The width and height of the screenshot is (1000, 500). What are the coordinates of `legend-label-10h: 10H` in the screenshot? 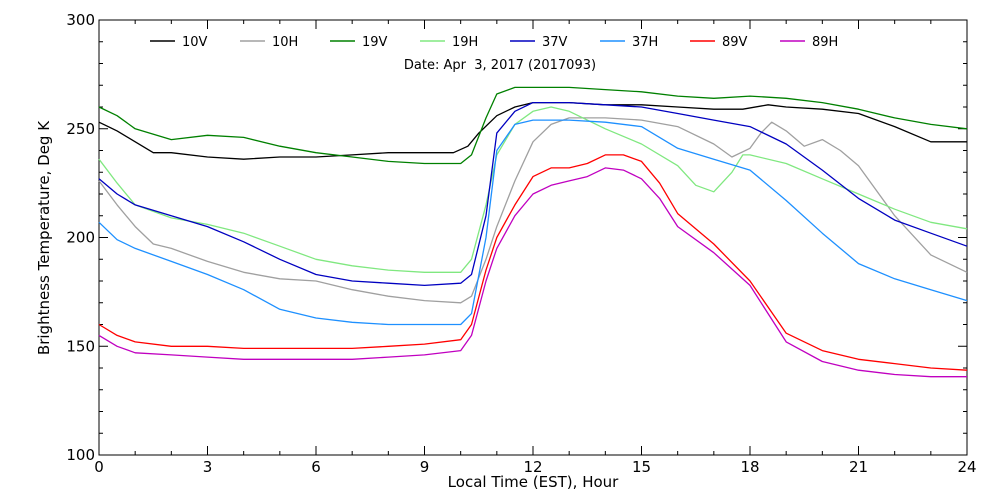 It's located at (285, 42).